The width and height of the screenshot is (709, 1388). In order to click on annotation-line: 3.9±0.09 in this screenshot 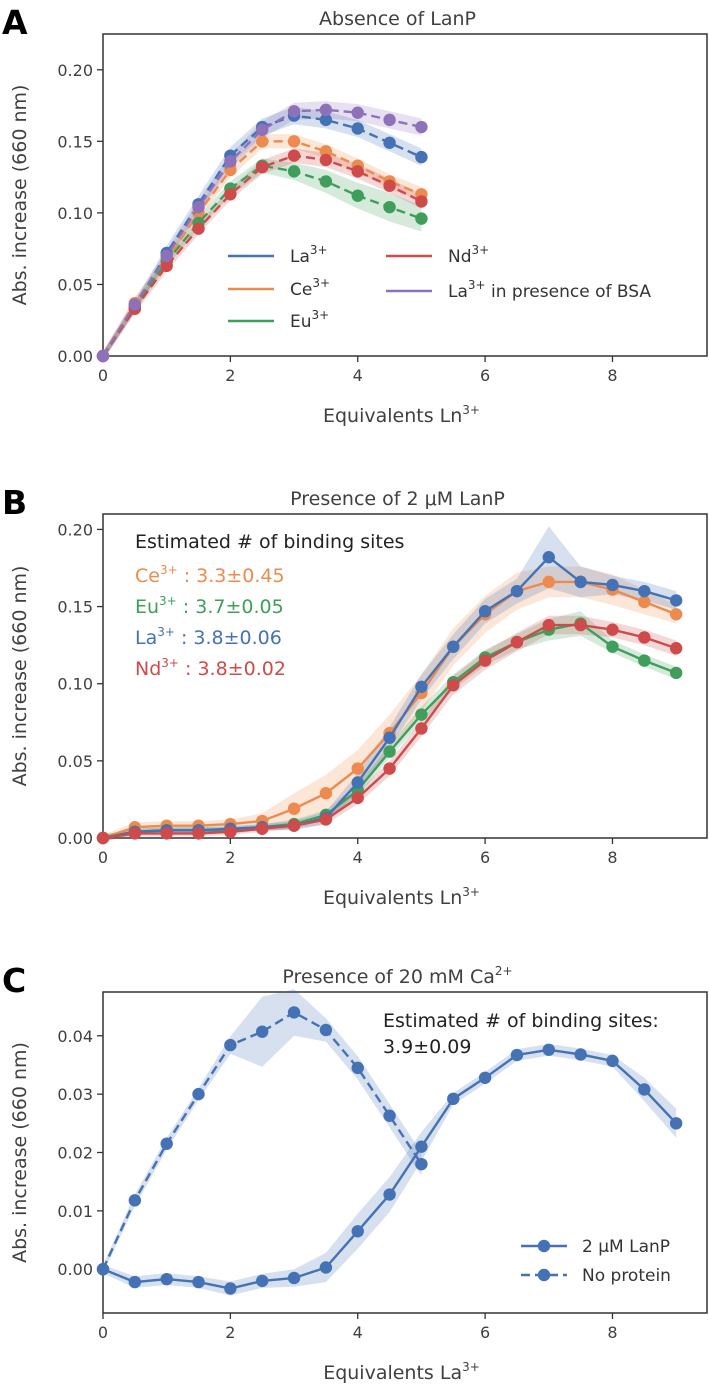, I will do `click(427, 1047)`.